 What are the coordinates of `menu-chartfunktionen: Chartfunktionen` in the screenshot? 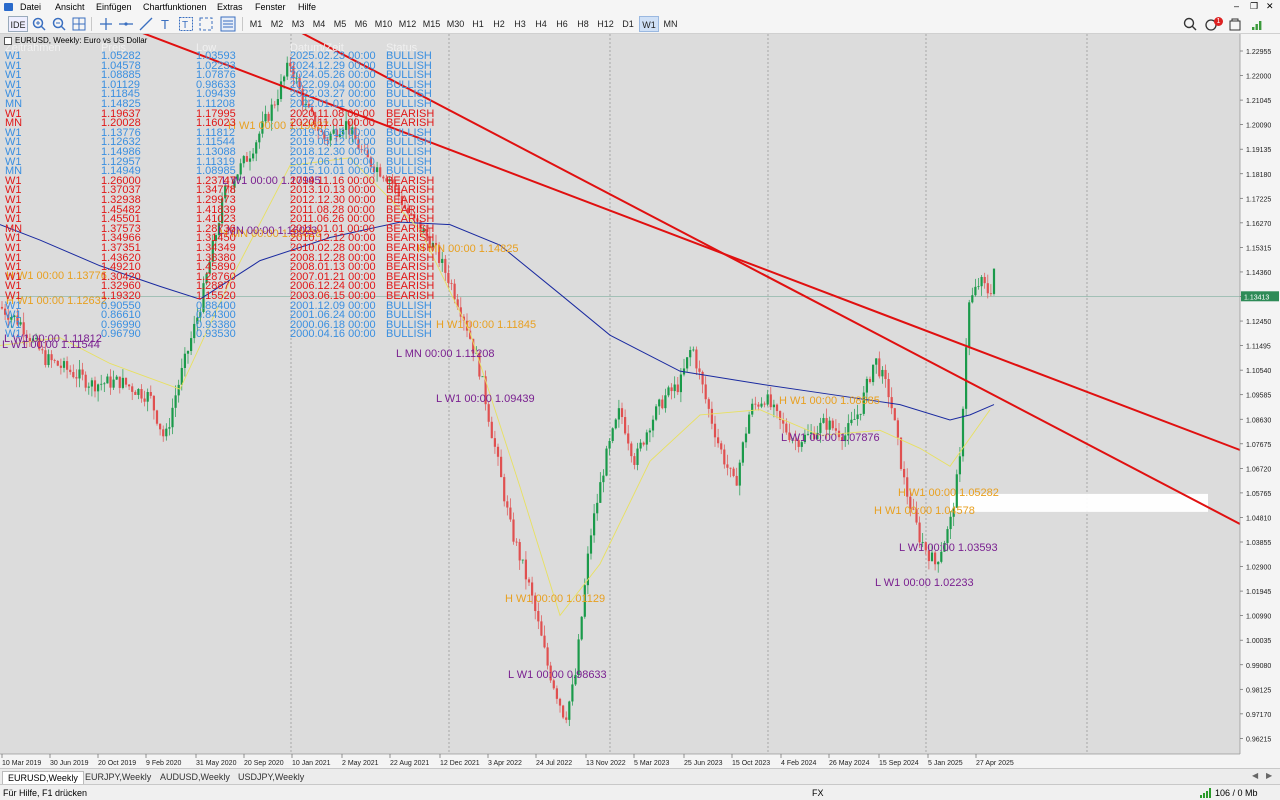 It's located at (175, 7).